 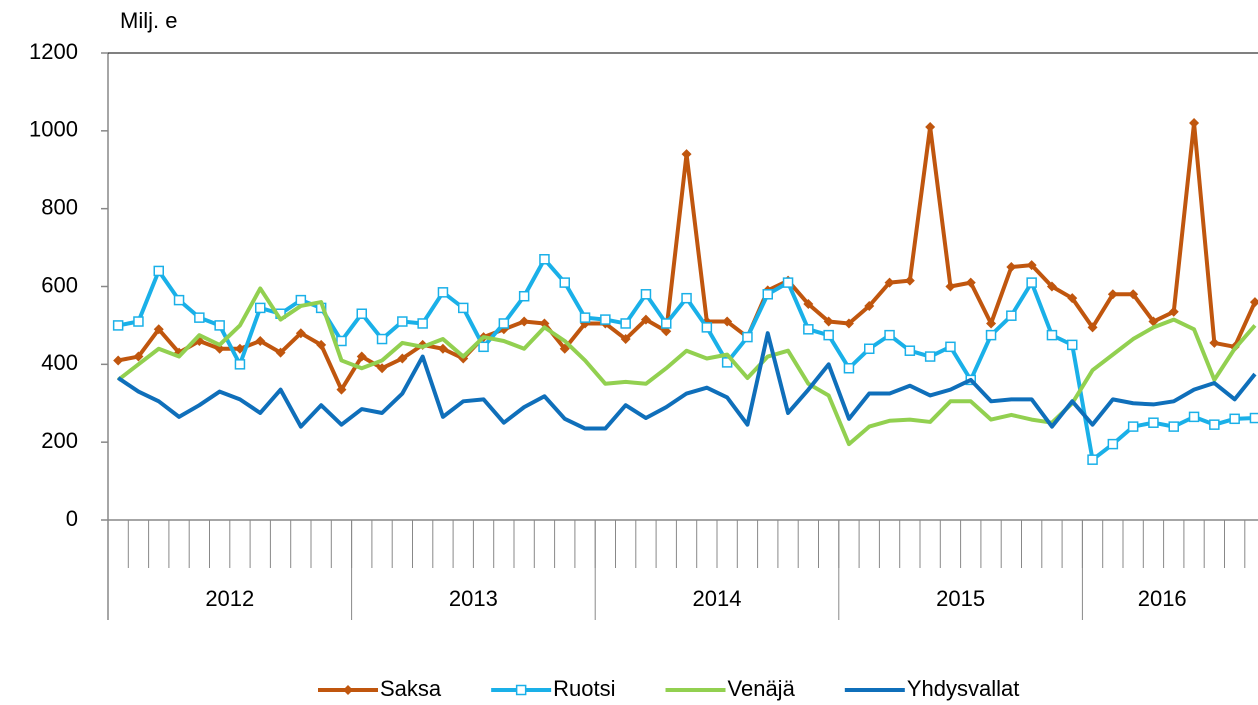 I want to click on y-tick-label: 1200, so click(x=53, y=51).